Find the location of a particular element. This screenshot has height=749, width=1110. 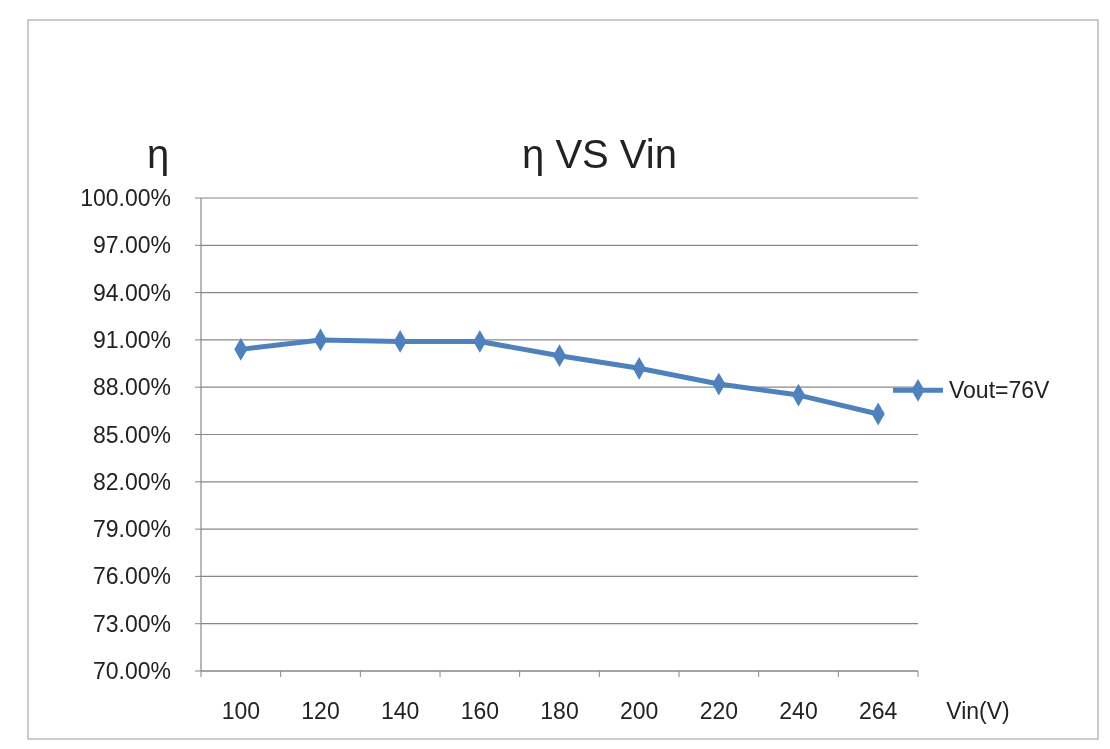

y-tick-label: 94.00% is located at coordinates (131, 292).